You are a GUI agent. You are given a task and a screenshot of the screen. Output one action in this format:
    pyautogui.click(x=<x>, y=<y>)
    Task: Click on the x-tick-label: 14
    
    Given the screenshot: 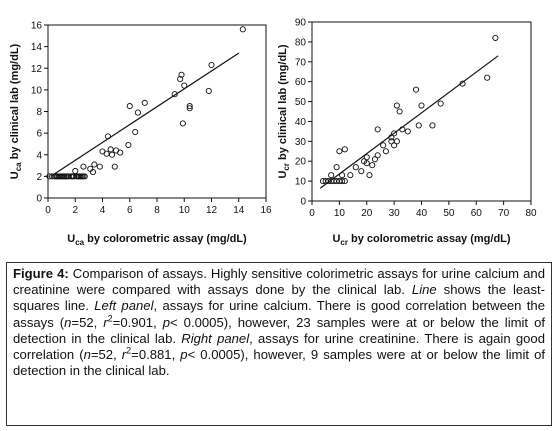 What is the action you would take?
    pyautogui.click(x=239, y=210)
    